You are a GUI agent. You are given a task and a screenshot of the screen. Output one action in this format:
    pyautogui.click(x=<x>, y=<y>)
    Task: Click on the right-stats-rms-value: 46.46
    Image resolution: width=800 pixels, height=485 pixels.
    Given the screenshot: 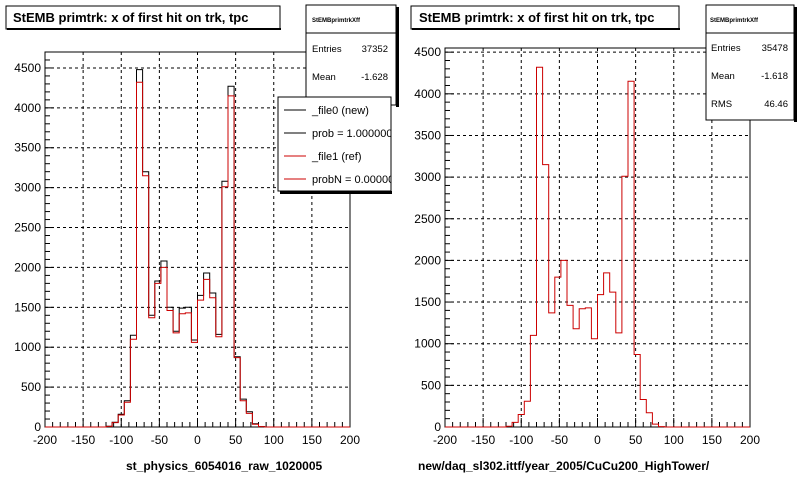 What is the action you would take?
    pyautogui.click(x=776, y=104)
    